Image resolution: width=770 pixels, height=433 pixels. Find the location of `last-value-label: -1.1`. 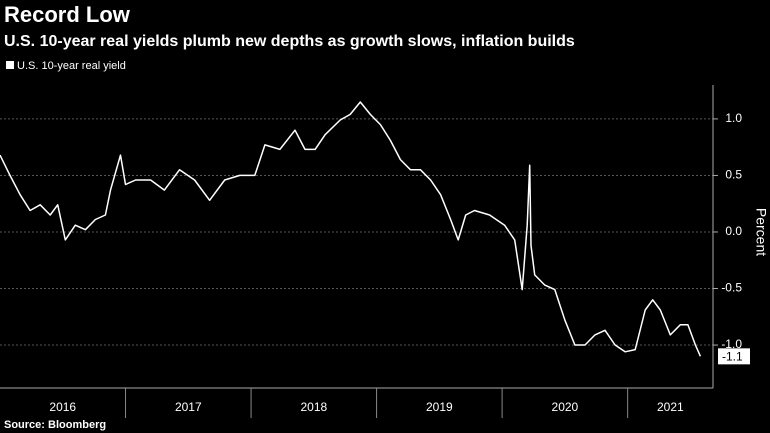

last-value-label: -1.1 is located at coordinates (732, 357).